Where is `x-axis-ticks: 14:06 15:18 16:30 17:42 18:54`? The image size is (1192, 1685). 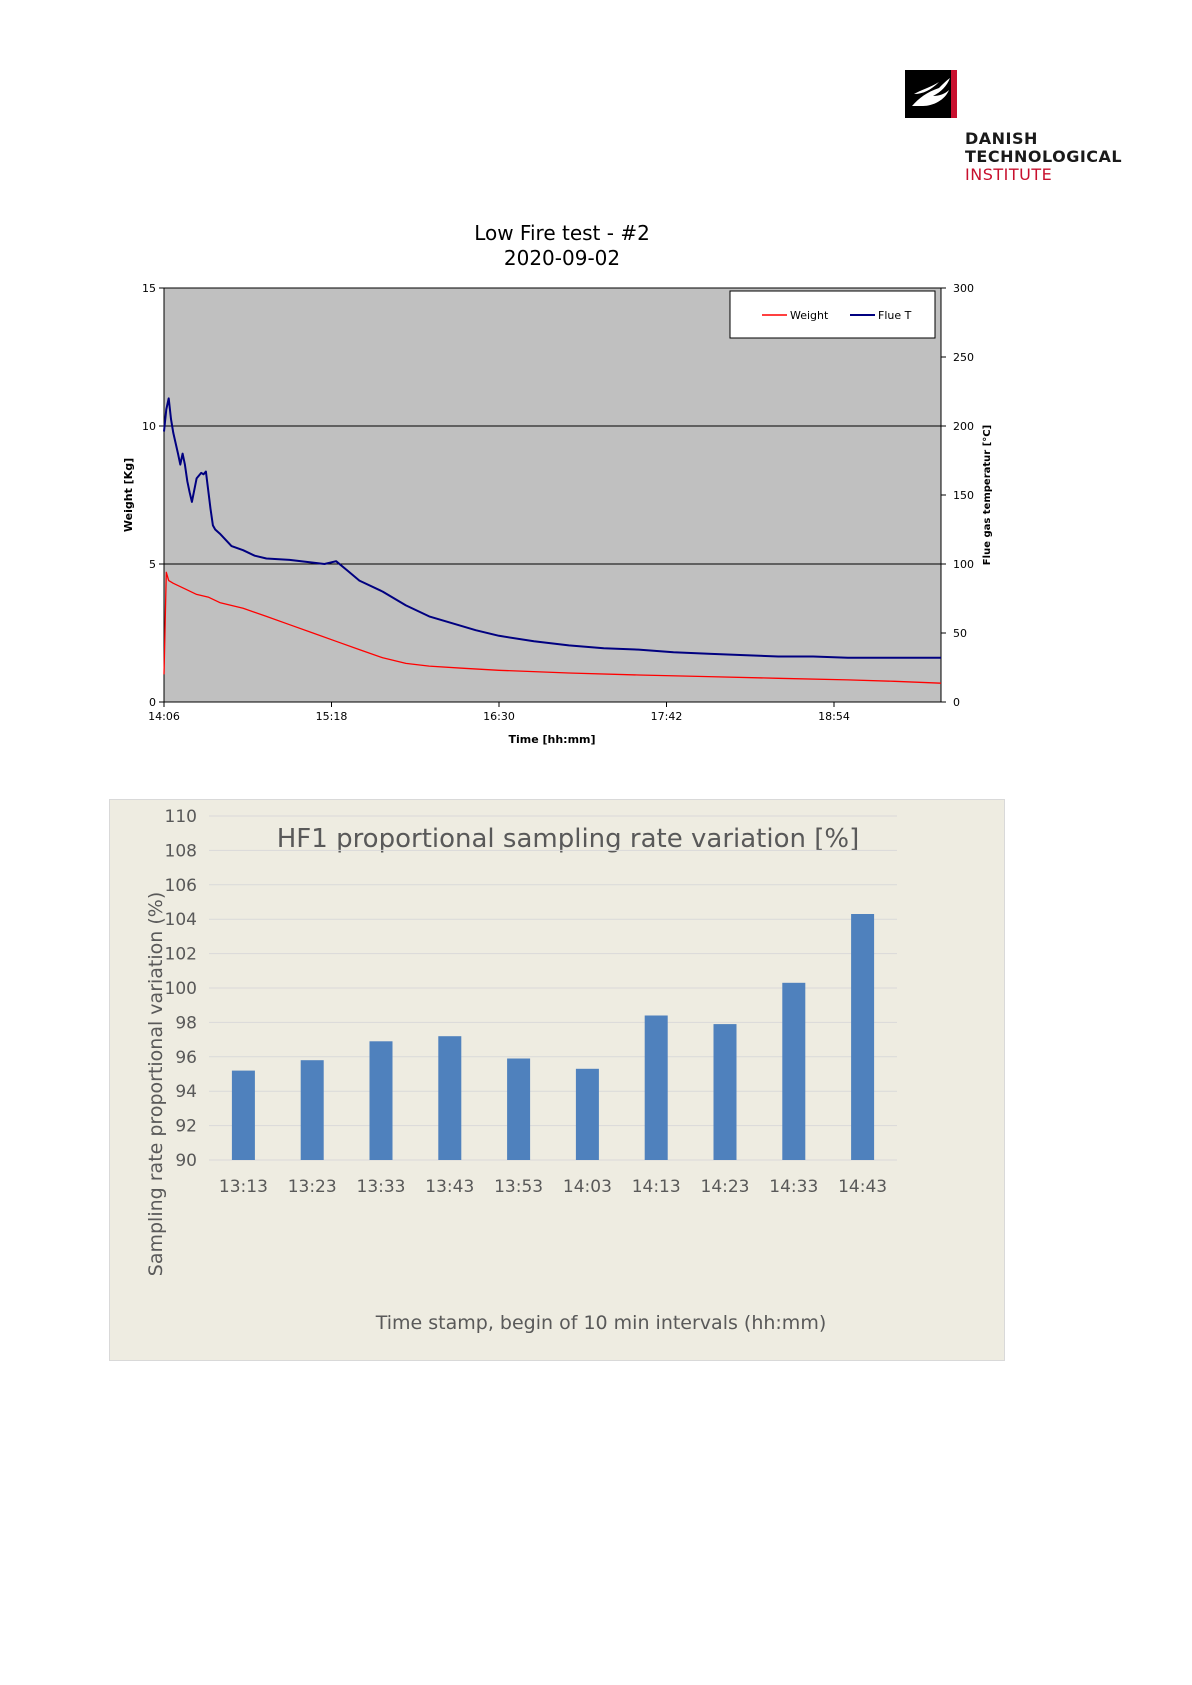 x-axis-ticks: 14:06 15:18 16:30 17:42 18:54 is located at coordinates (499, 712).